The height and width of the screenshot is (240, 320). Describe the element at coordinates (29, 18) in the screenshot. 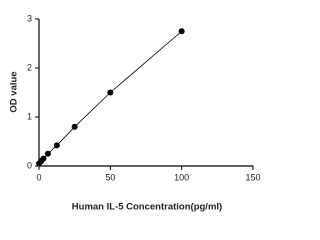

I see `y-tick-label: 3` at that location.